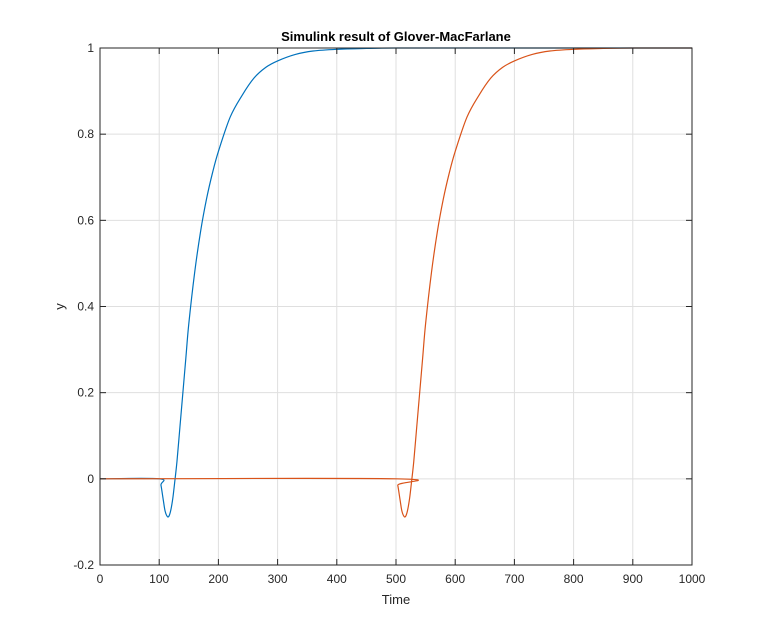  Describe the element at coordinates (85, 393) in the screenshot. I see `y-tick-label: 0.2` at that location.